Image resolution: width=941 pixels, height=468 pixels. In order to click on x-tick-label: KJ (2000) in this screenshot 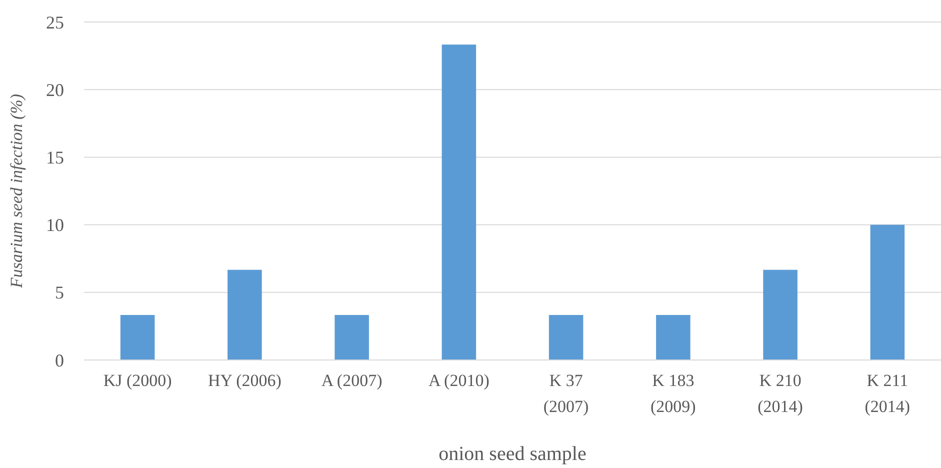, I will do `click(137, 380)`.